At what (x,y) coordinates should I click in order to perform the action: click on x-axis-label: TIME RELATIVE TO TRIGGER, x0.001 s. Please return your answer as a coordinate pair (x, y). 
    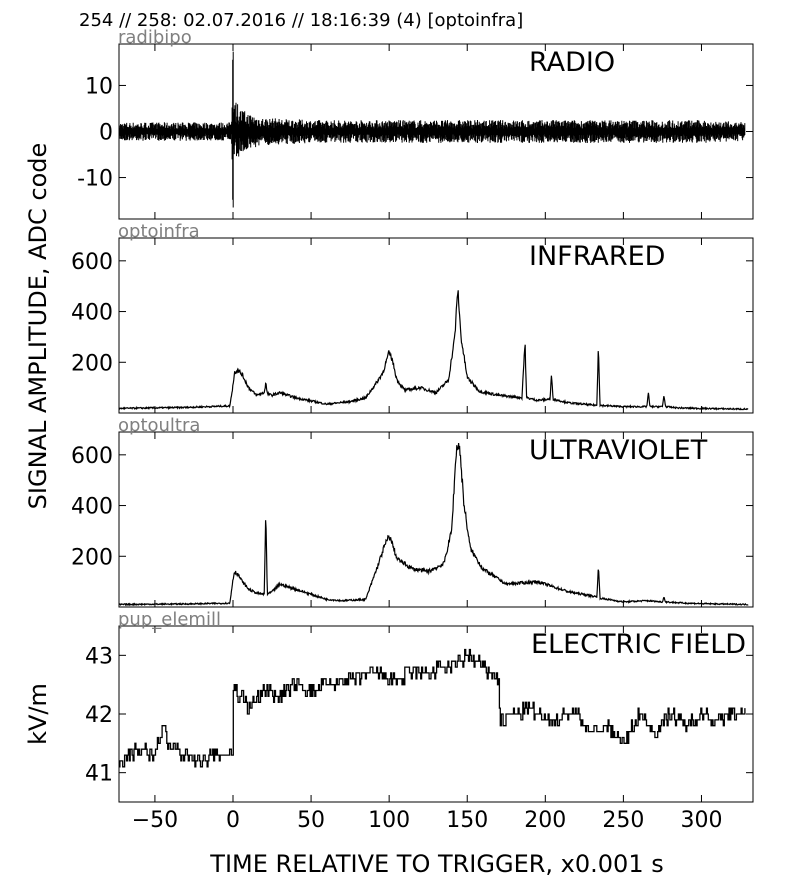
    Looking at the image, I should click on (436, 864).